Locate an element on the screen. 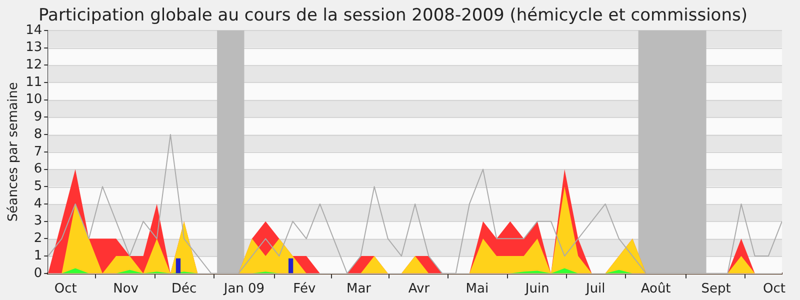  y-tick-label: 12 is located at coordinates (34, 64).